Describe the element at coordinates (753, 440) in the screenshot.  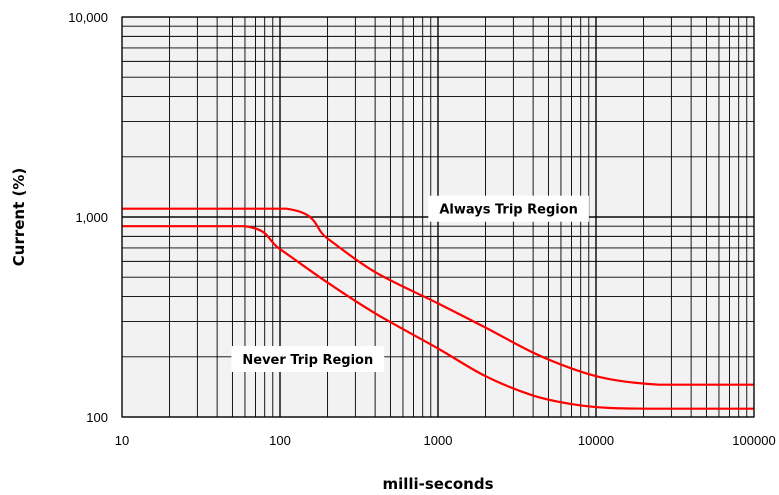
I see `x-tick-label: 100000` at that location.